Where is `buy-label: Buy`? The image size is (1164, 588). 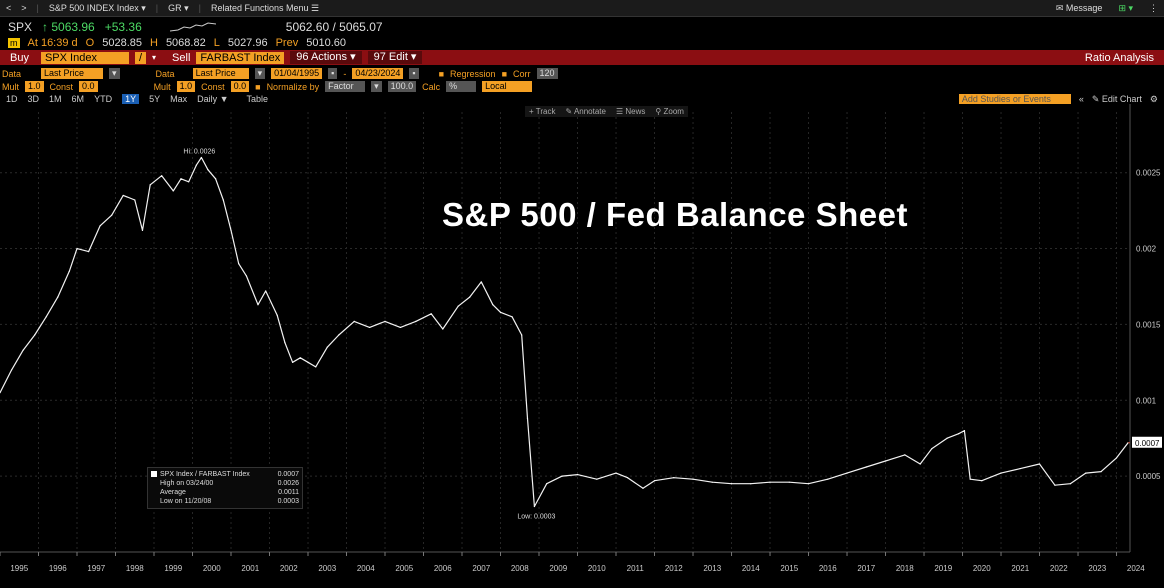 buy-label: Buy is located at coordinates (19, 57).